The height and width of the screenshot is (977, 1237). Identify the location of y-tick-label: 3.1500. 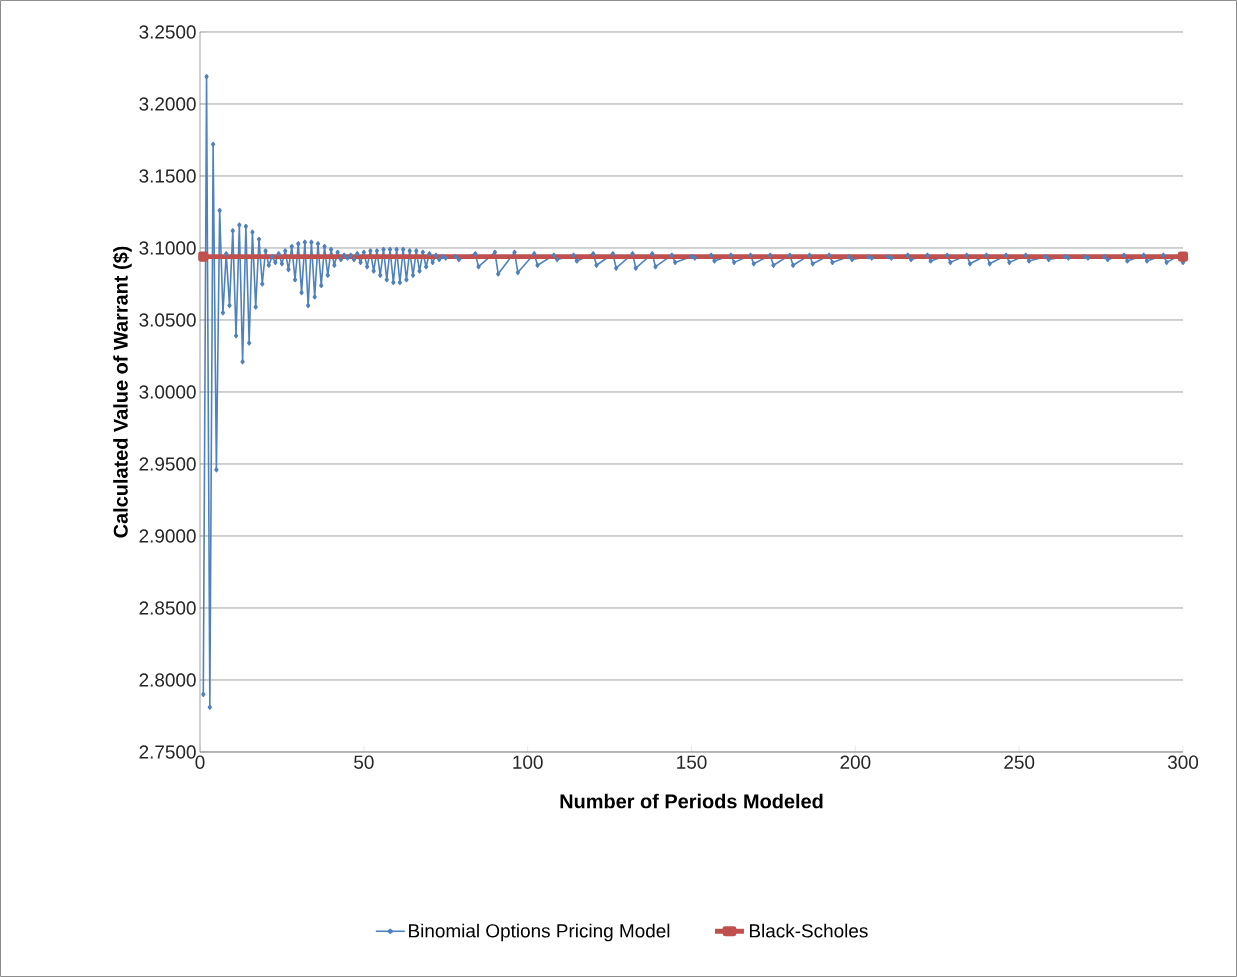
(167, 176).